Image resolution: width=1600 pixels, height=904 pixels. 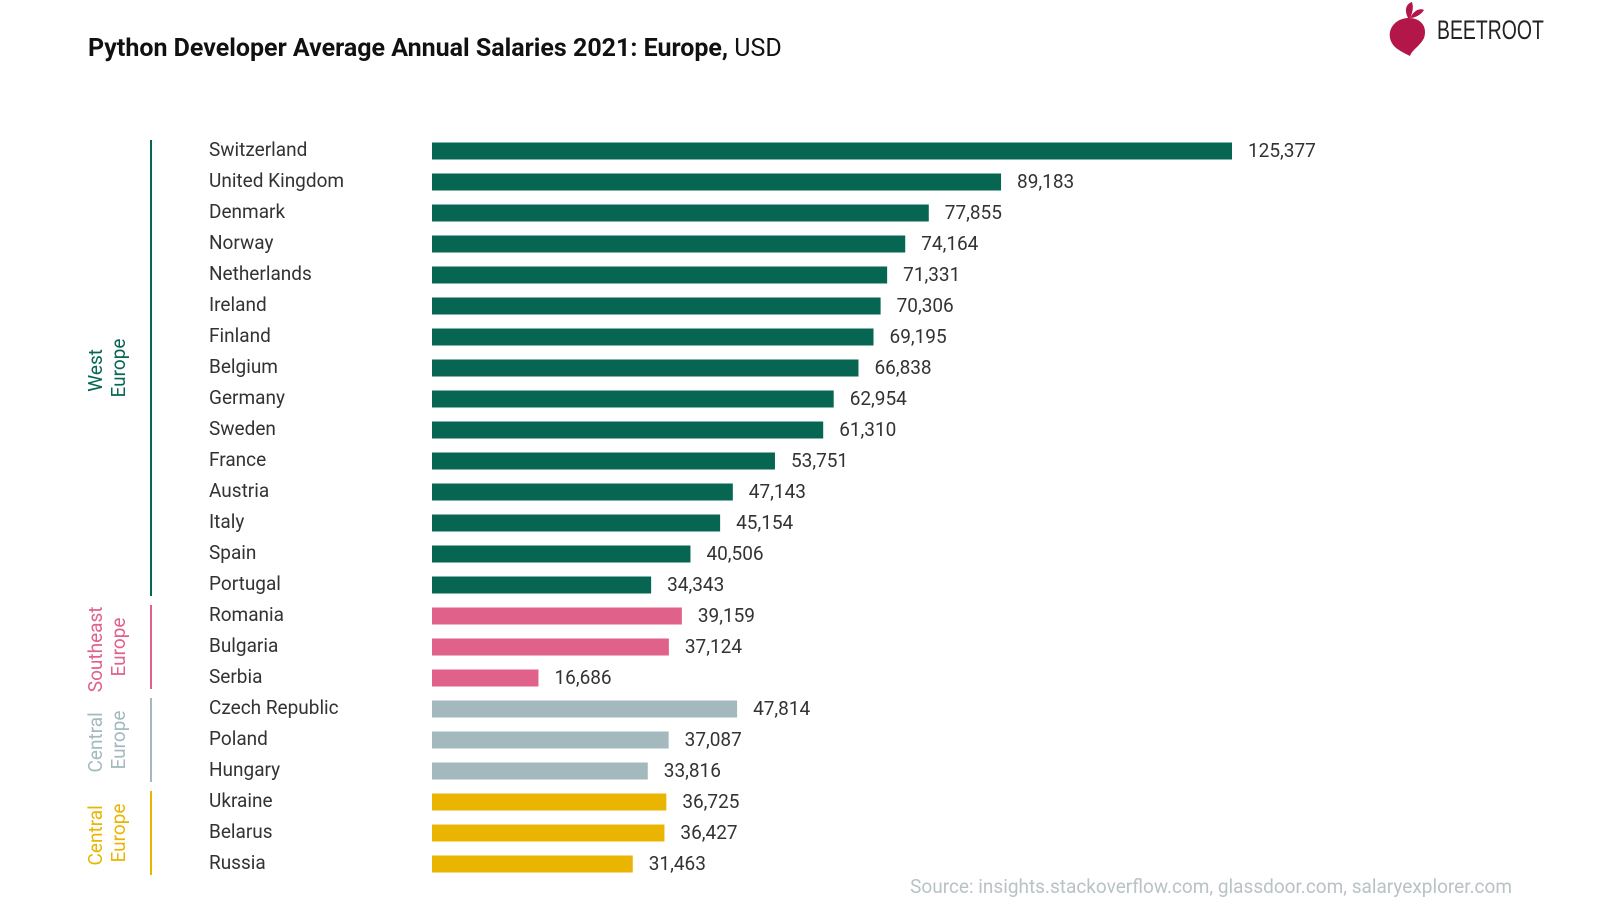 What do you see at coordinates (726, 615) in the screenshot?
I see `value-label: 39,159` at bounding box center [726, 615].